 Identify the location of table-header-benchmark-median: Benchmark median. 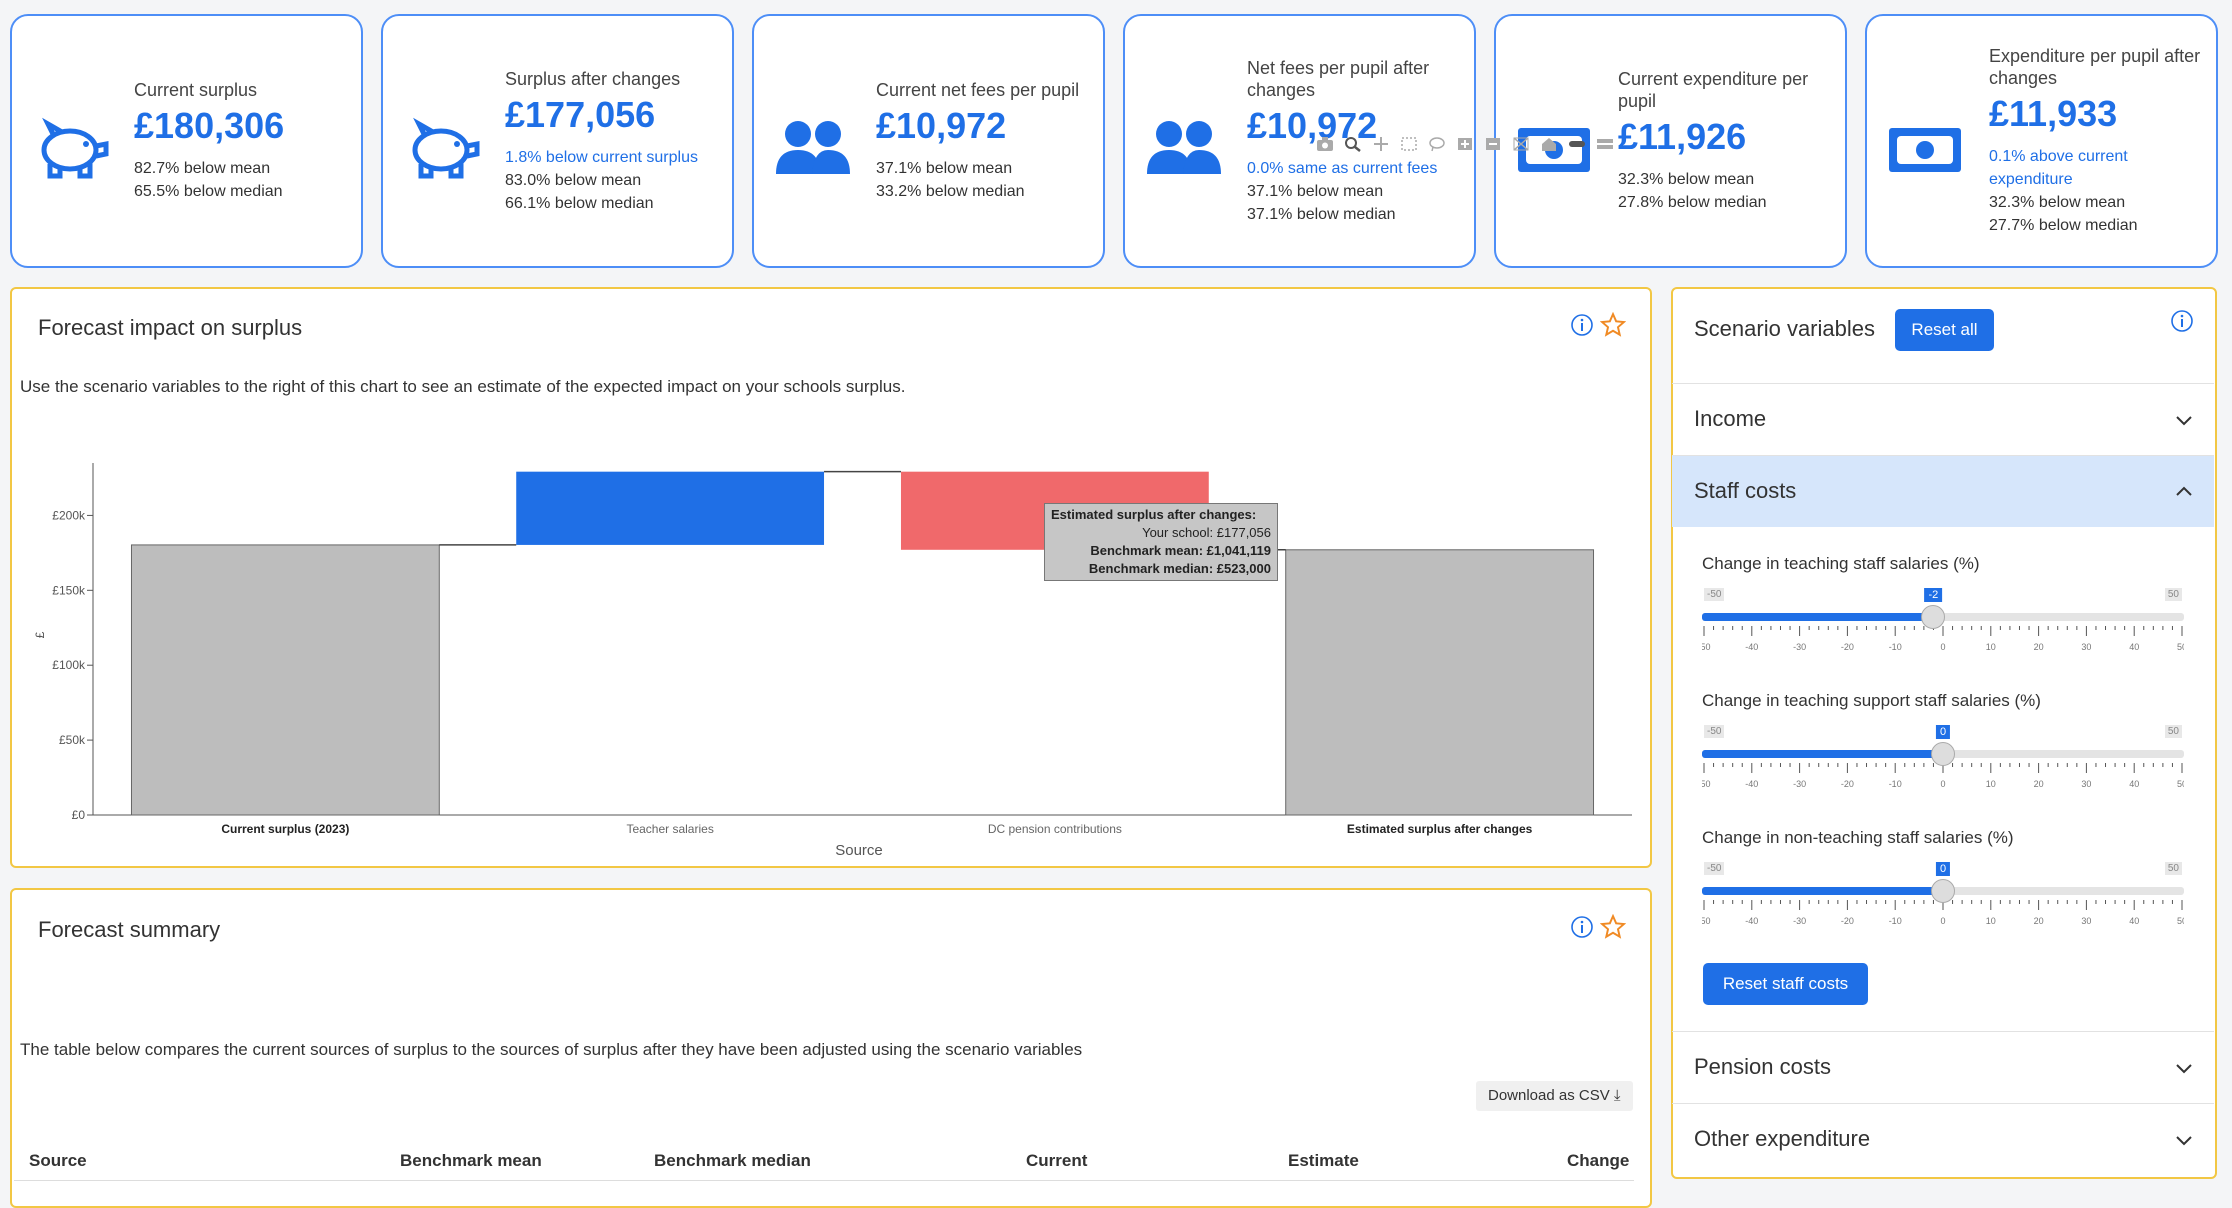
(732, 1160).